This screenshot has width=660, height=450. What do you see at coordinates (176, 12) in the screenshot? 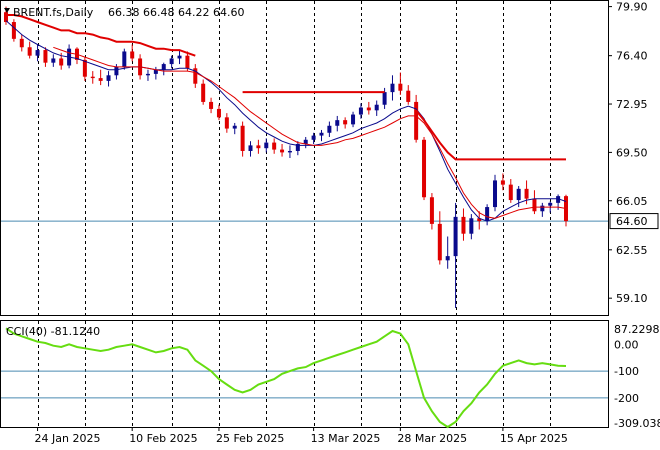
I see `ohlc-values: 66.38 66.48 64.22 64.60` at bounding box center [176, 12].